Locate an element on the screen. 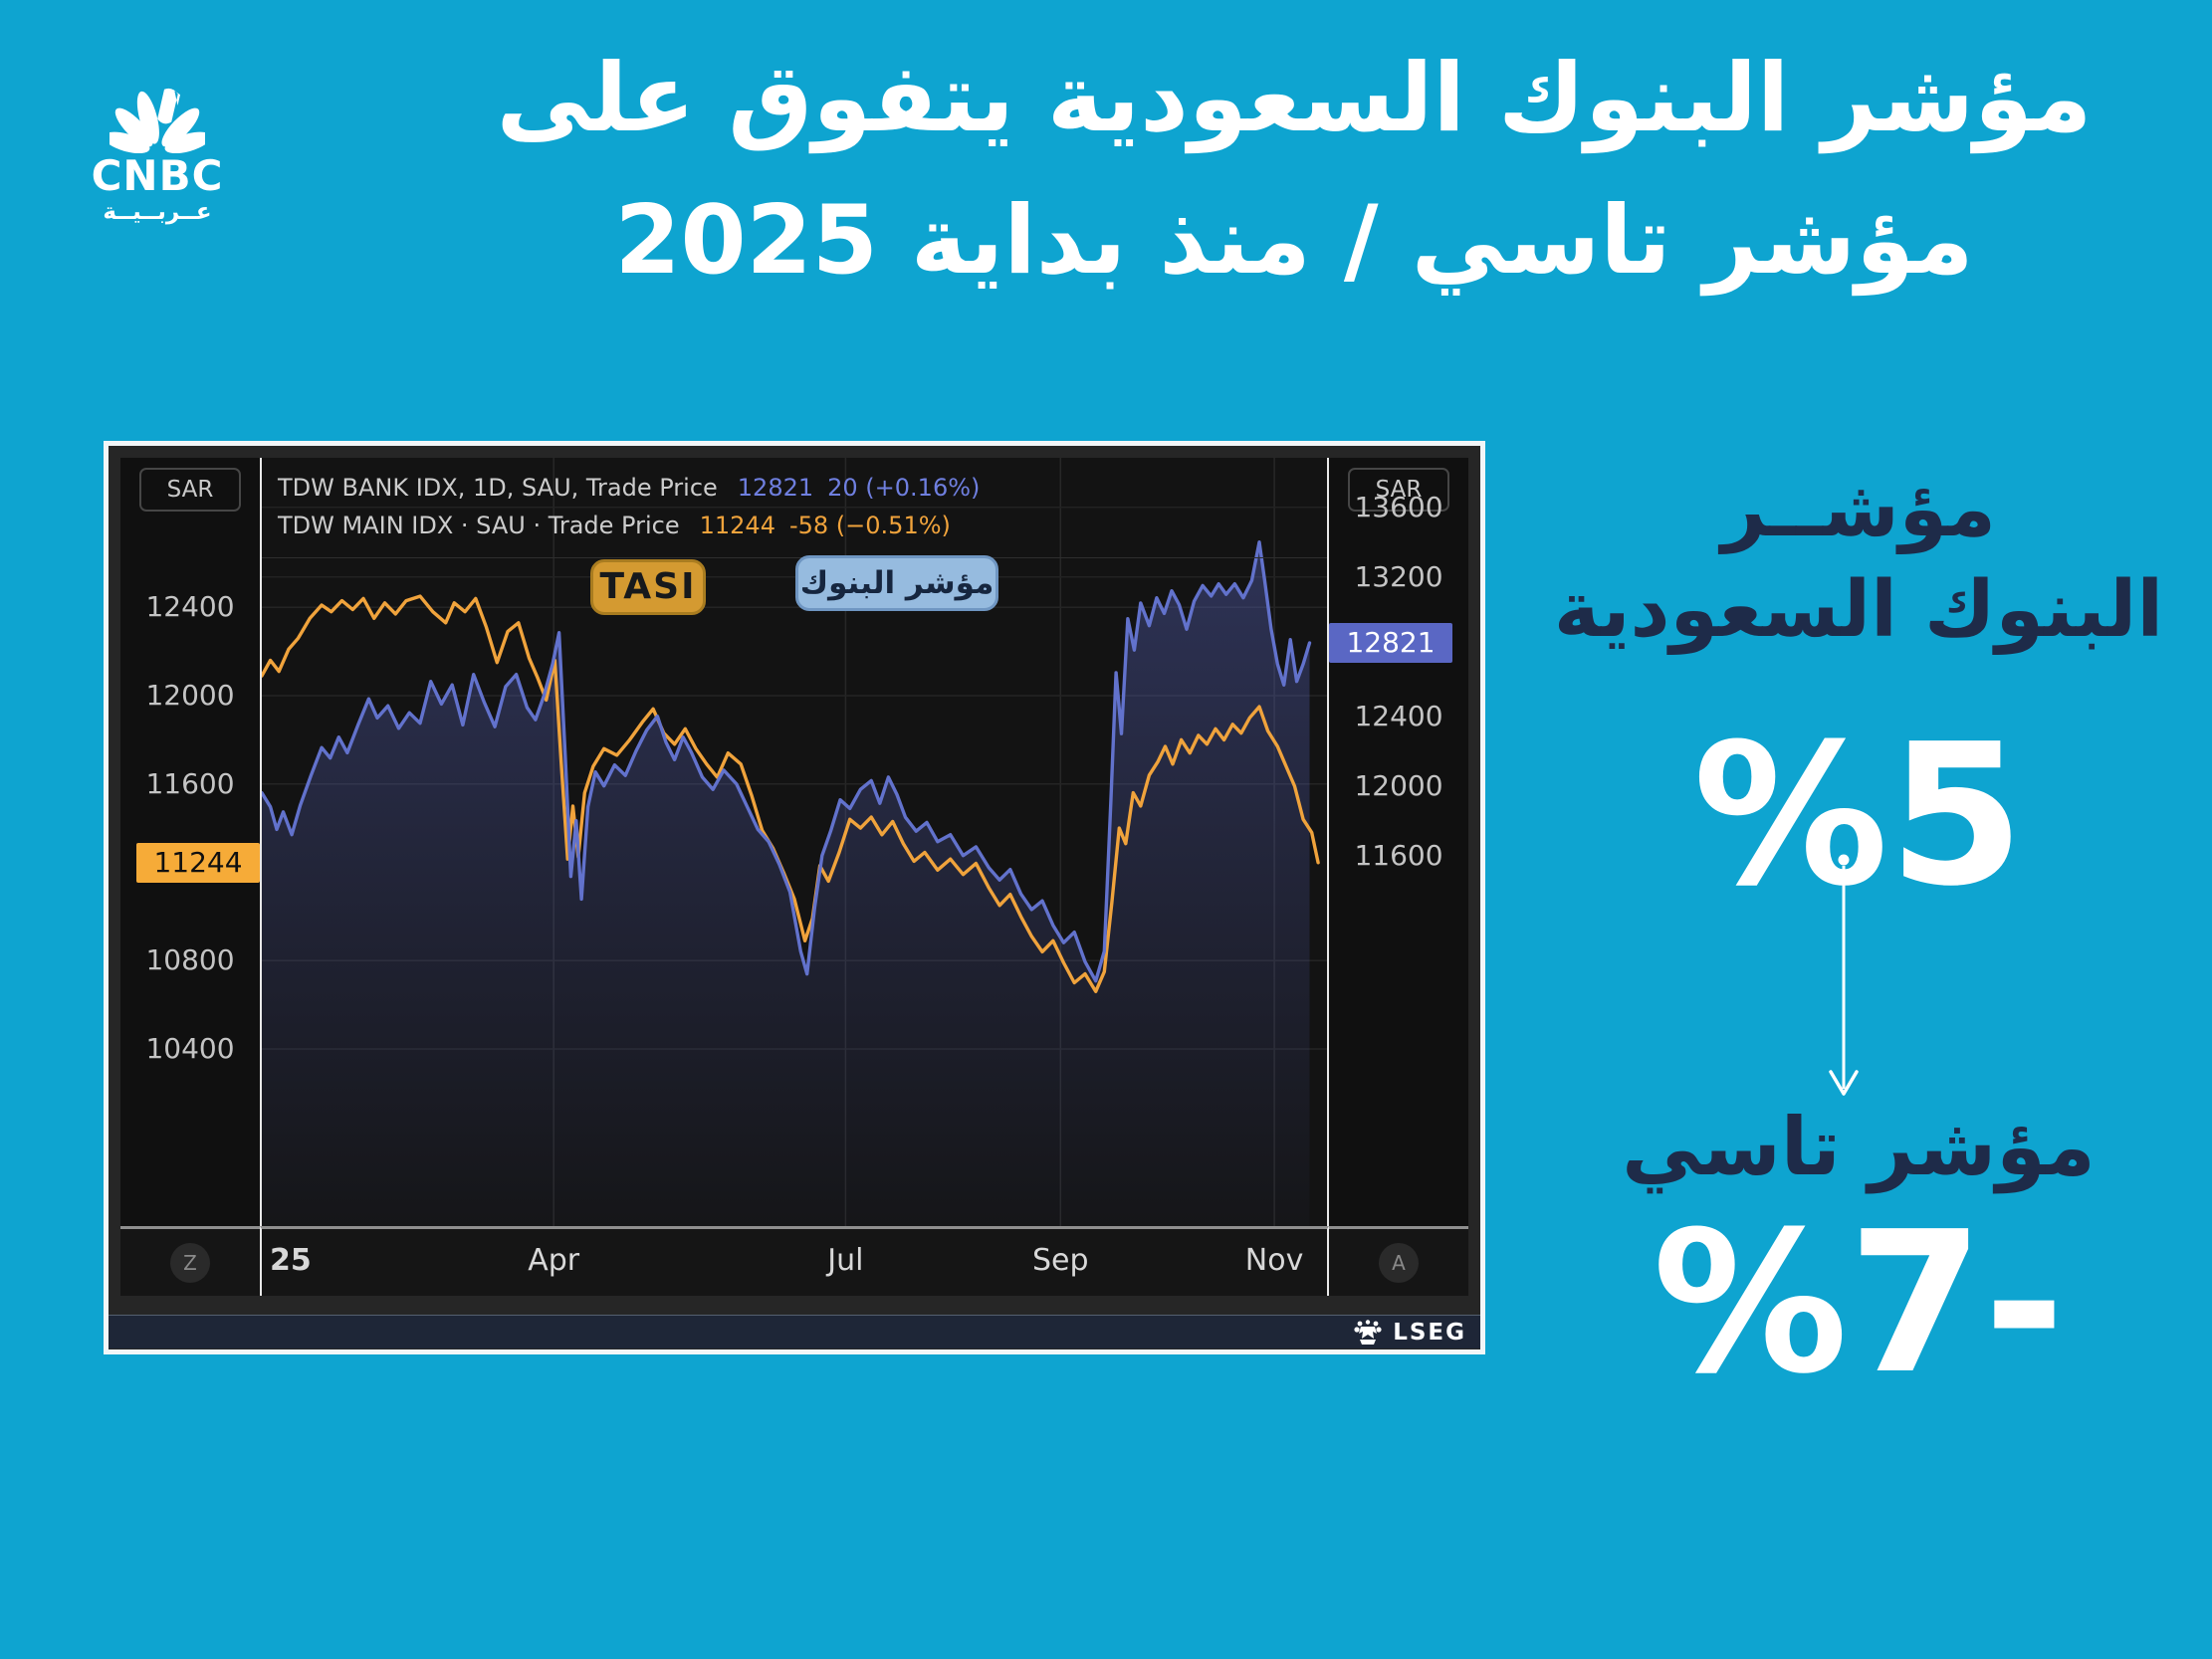 This screenshot has height=1659, width=2212. tasi-series-change: -58 (−0.51%) is located at coordinates (869, 525).